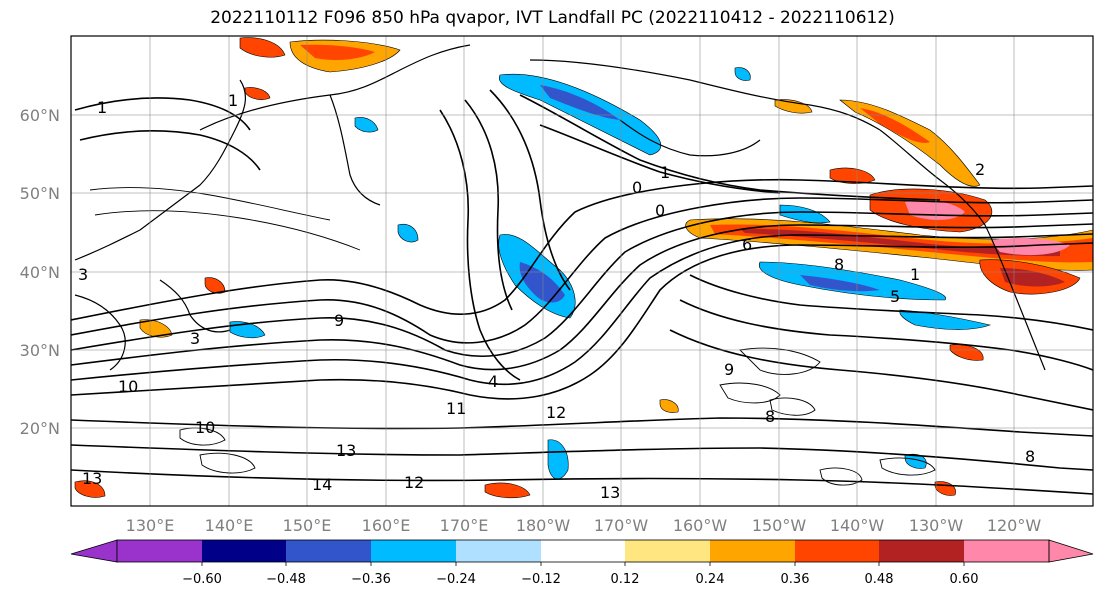 The height and width of the screenshot is (601, 1105). I want to click on colorbar-tick-label: −0.12, so click(541, 579).